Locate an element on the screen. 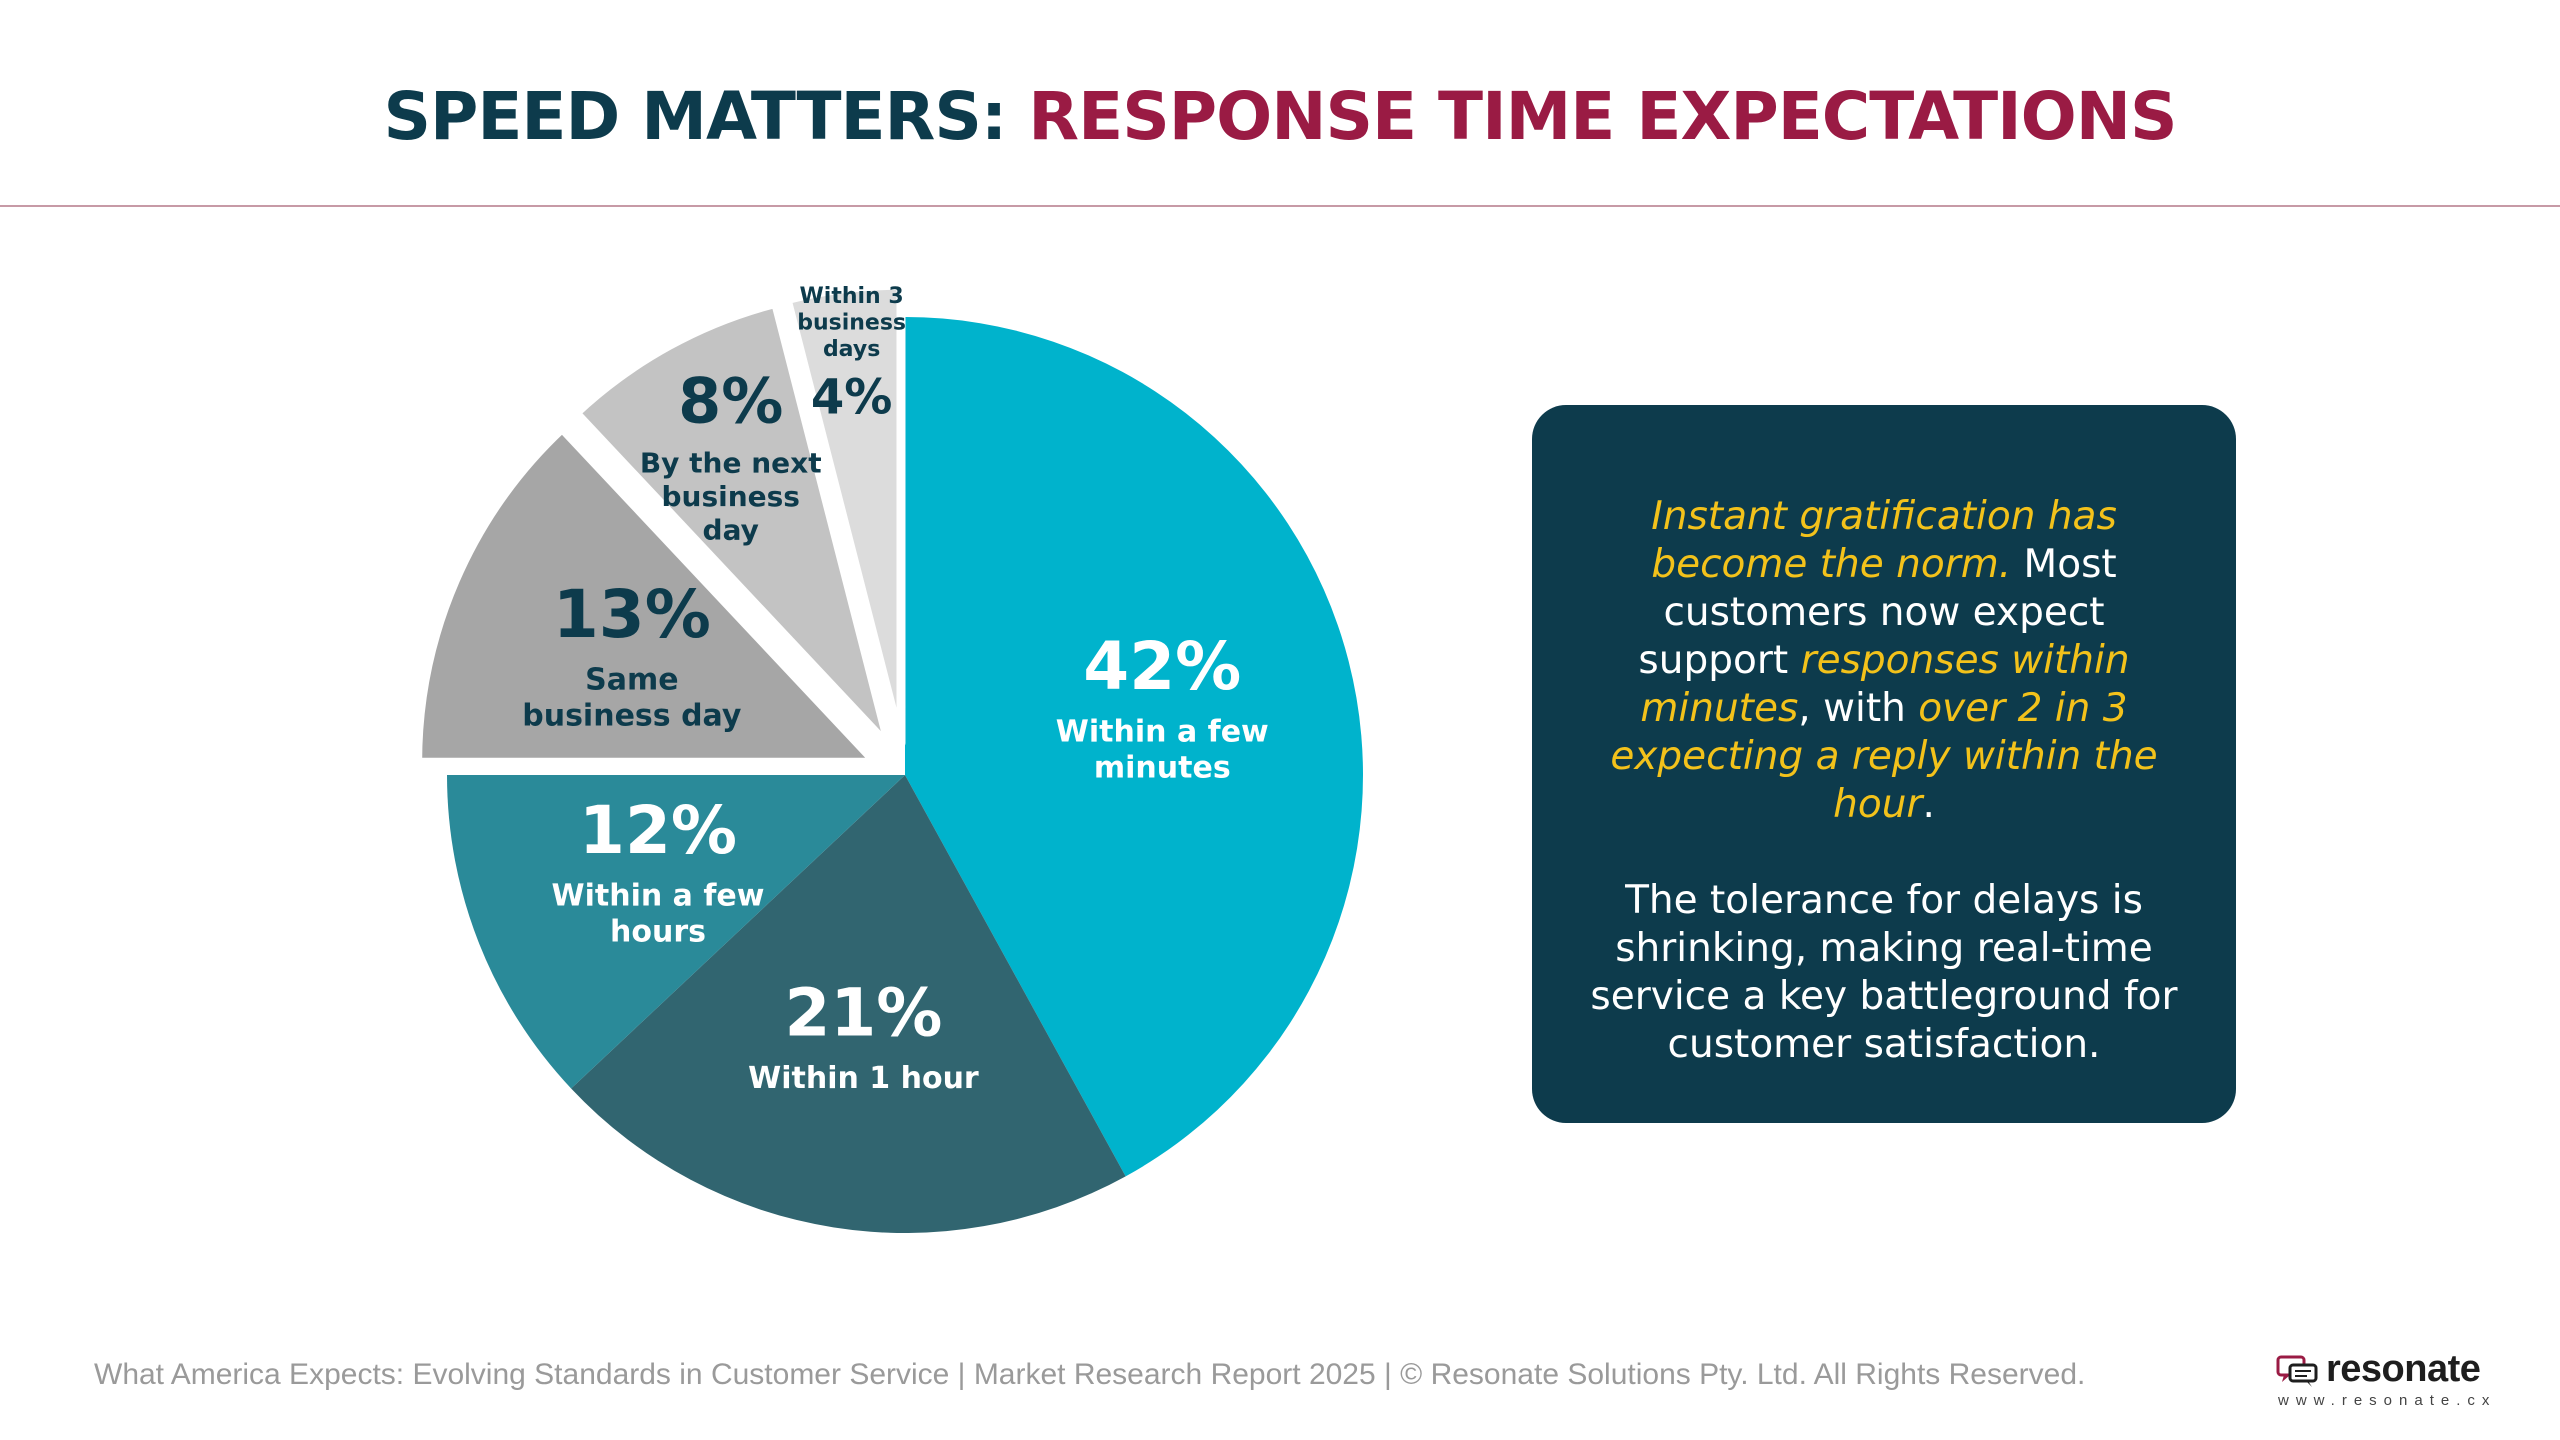 This screenshot has width=2560, height=1440. pie-slice-within-a-few-minutes is located at coordinates (1134, 746).